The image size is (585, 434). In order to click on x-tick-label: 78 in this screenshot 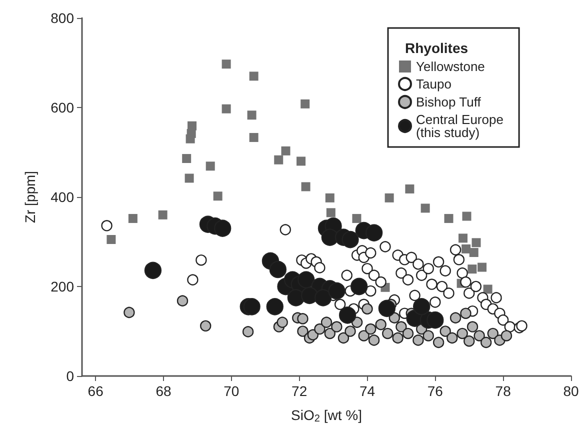, I will do `click(503, 391)`.